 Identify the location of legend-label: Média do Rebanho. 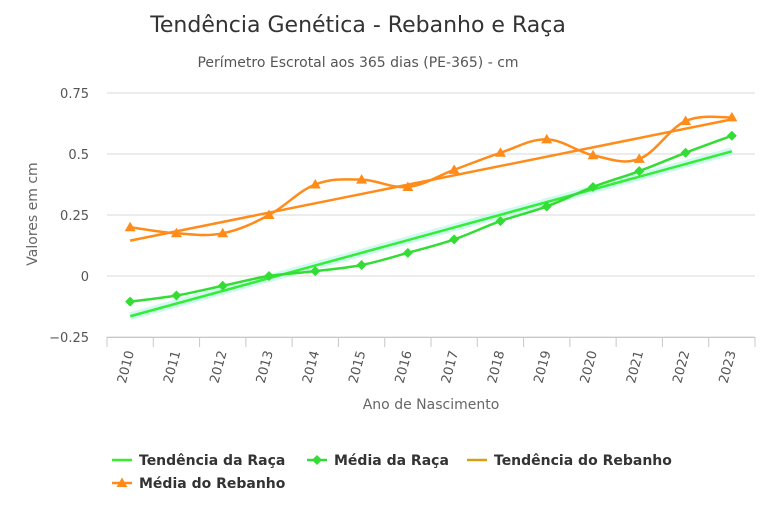
(212, 484).